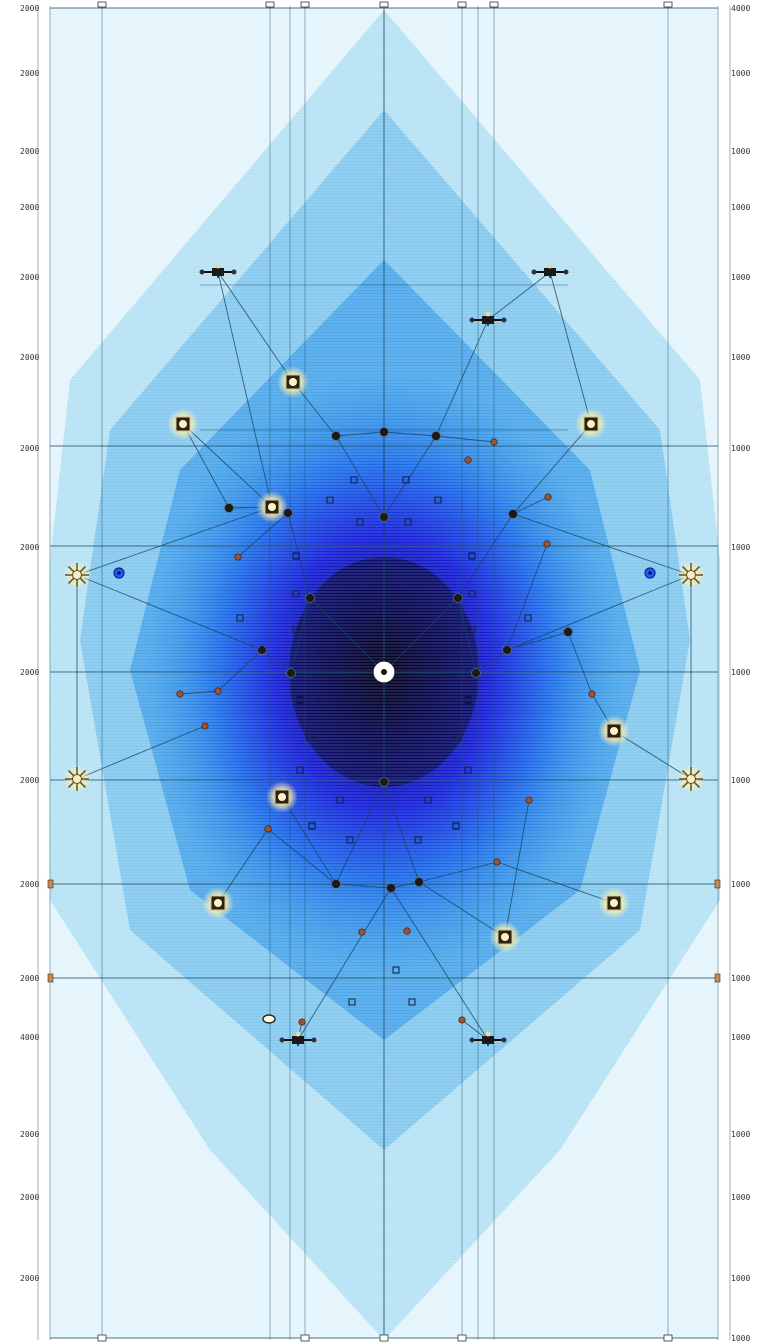  Describe the element at coordinates (717, 978) in the screenshot. I see `edge-marker` at that location.